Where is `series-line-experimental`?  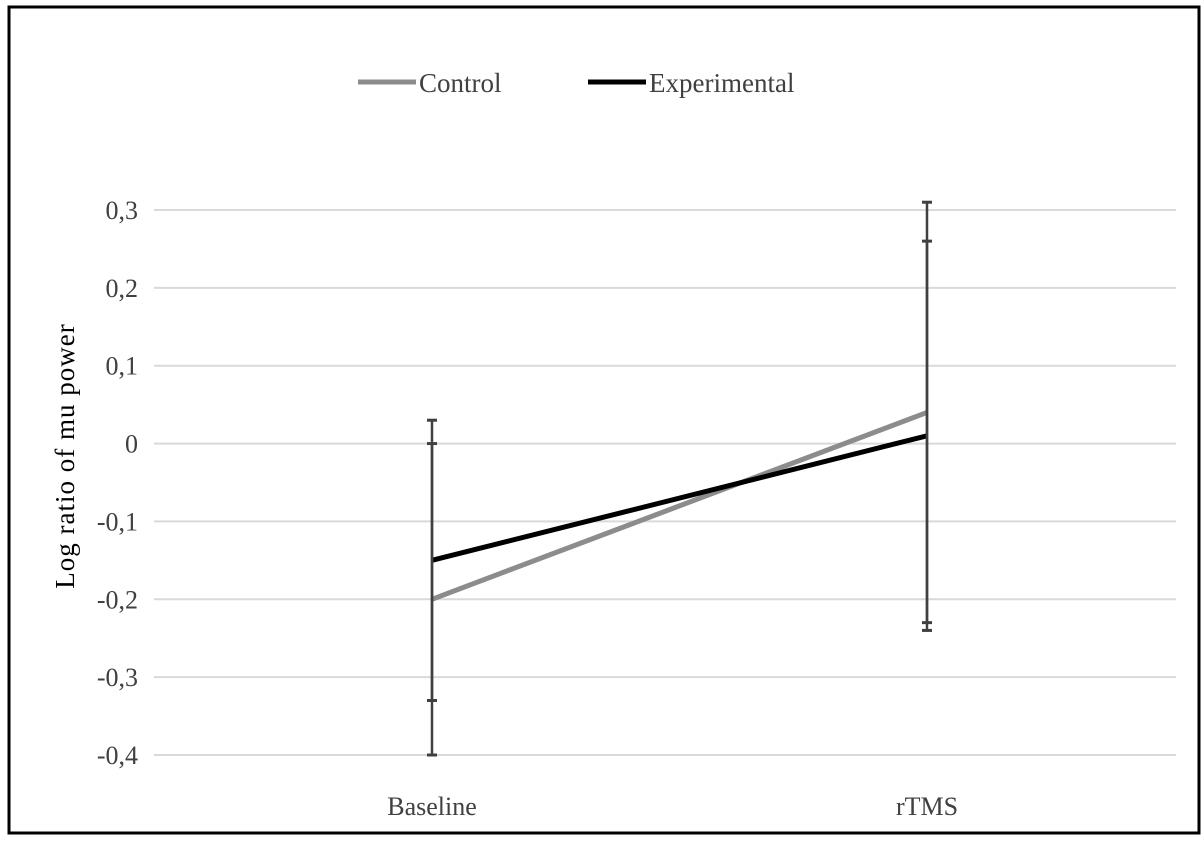 series-line-experimental is located at coordinates (679, 498).